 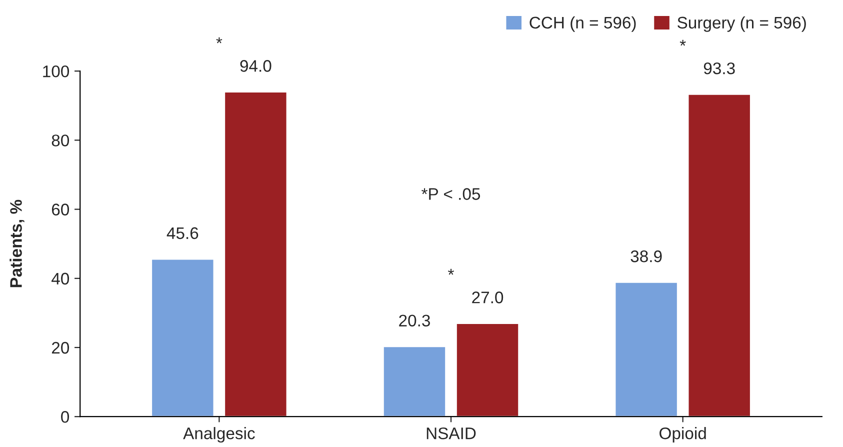 What do you see at coordinates (742, 24) in the screenshot?
I see `legend-label: Surgery (n = 596)` at bounding box center [742, 24].